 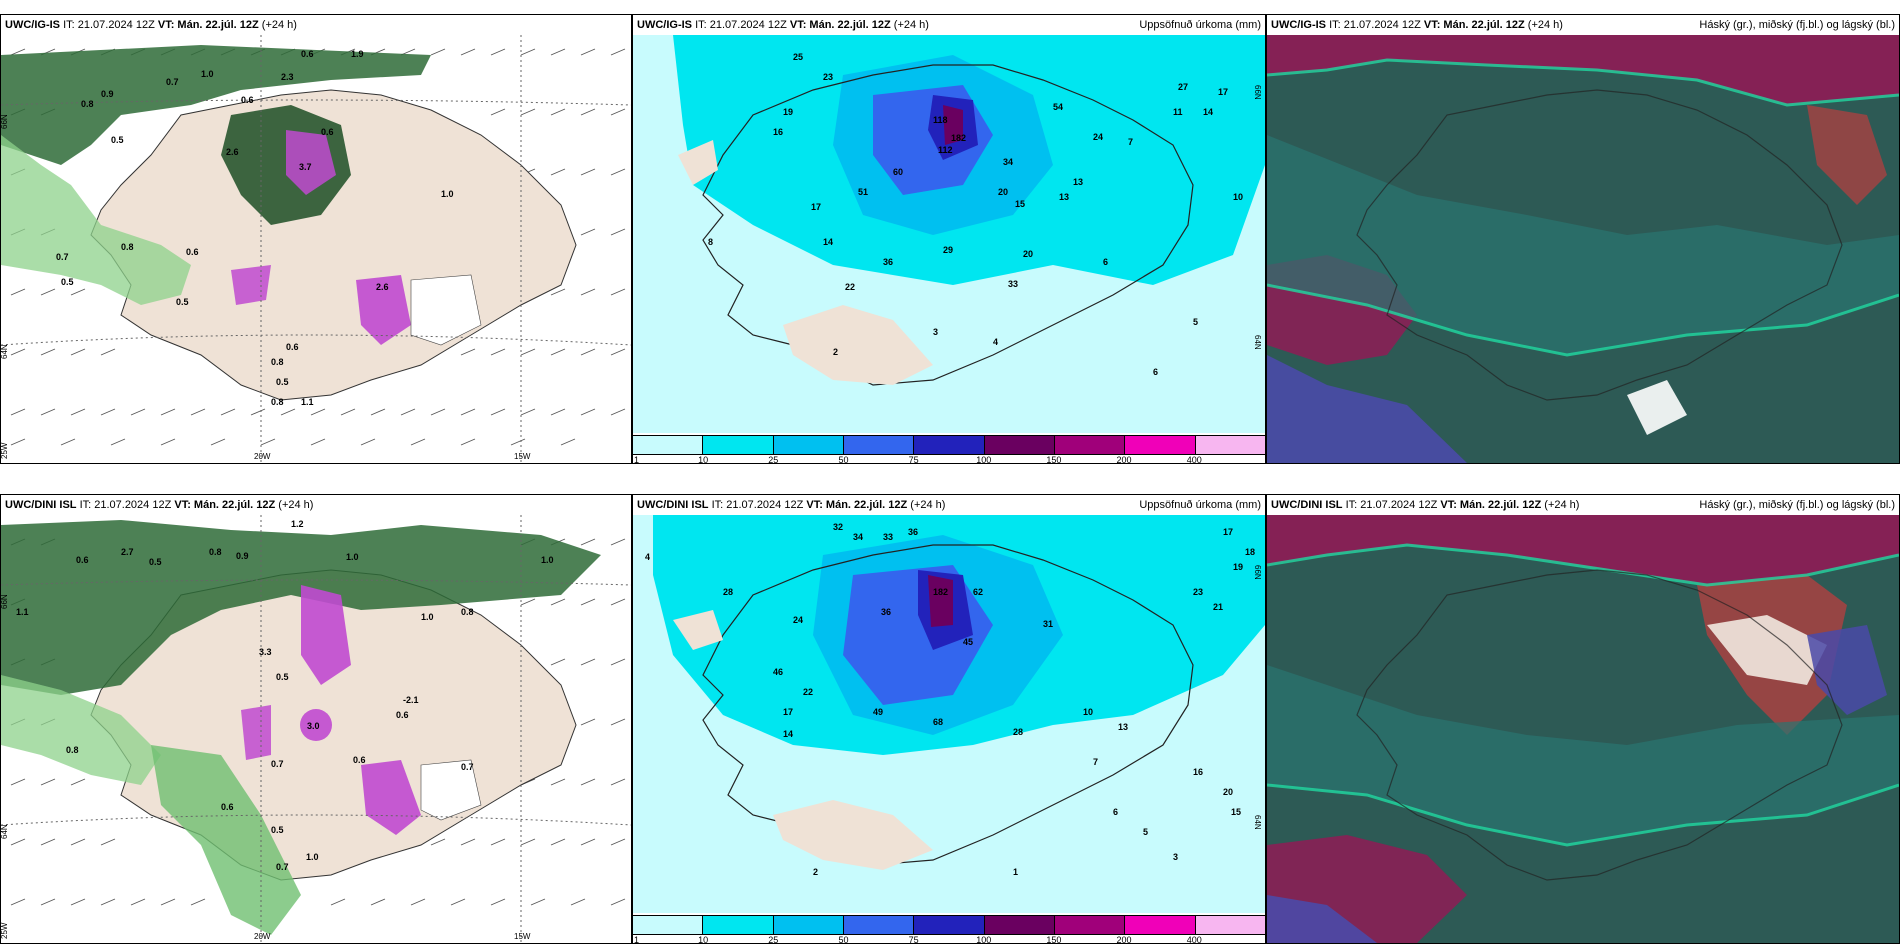 What do you see at coordinates (637, 939) in the screenshot?
I see `legend-label: 1` at bounding box center [637, 939].